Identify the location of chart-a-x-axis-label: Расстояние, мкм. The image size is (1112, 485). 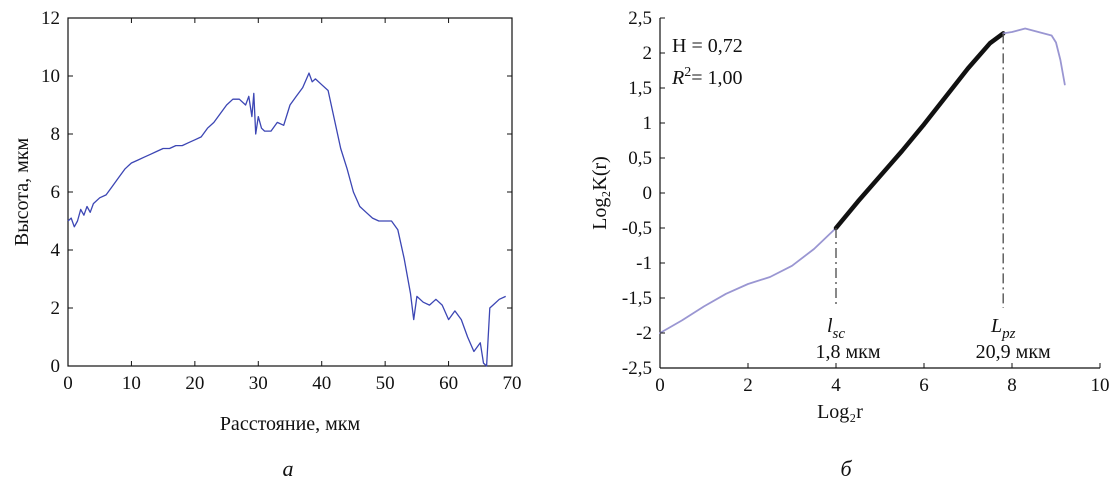
(290, 424).